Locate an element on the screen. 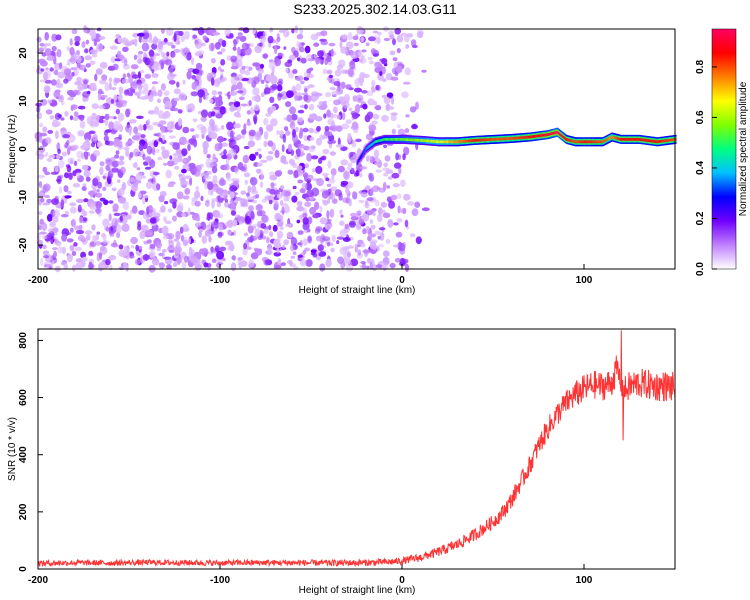  snr-y-tick-label: 0 is located at coordinates (23, 569).